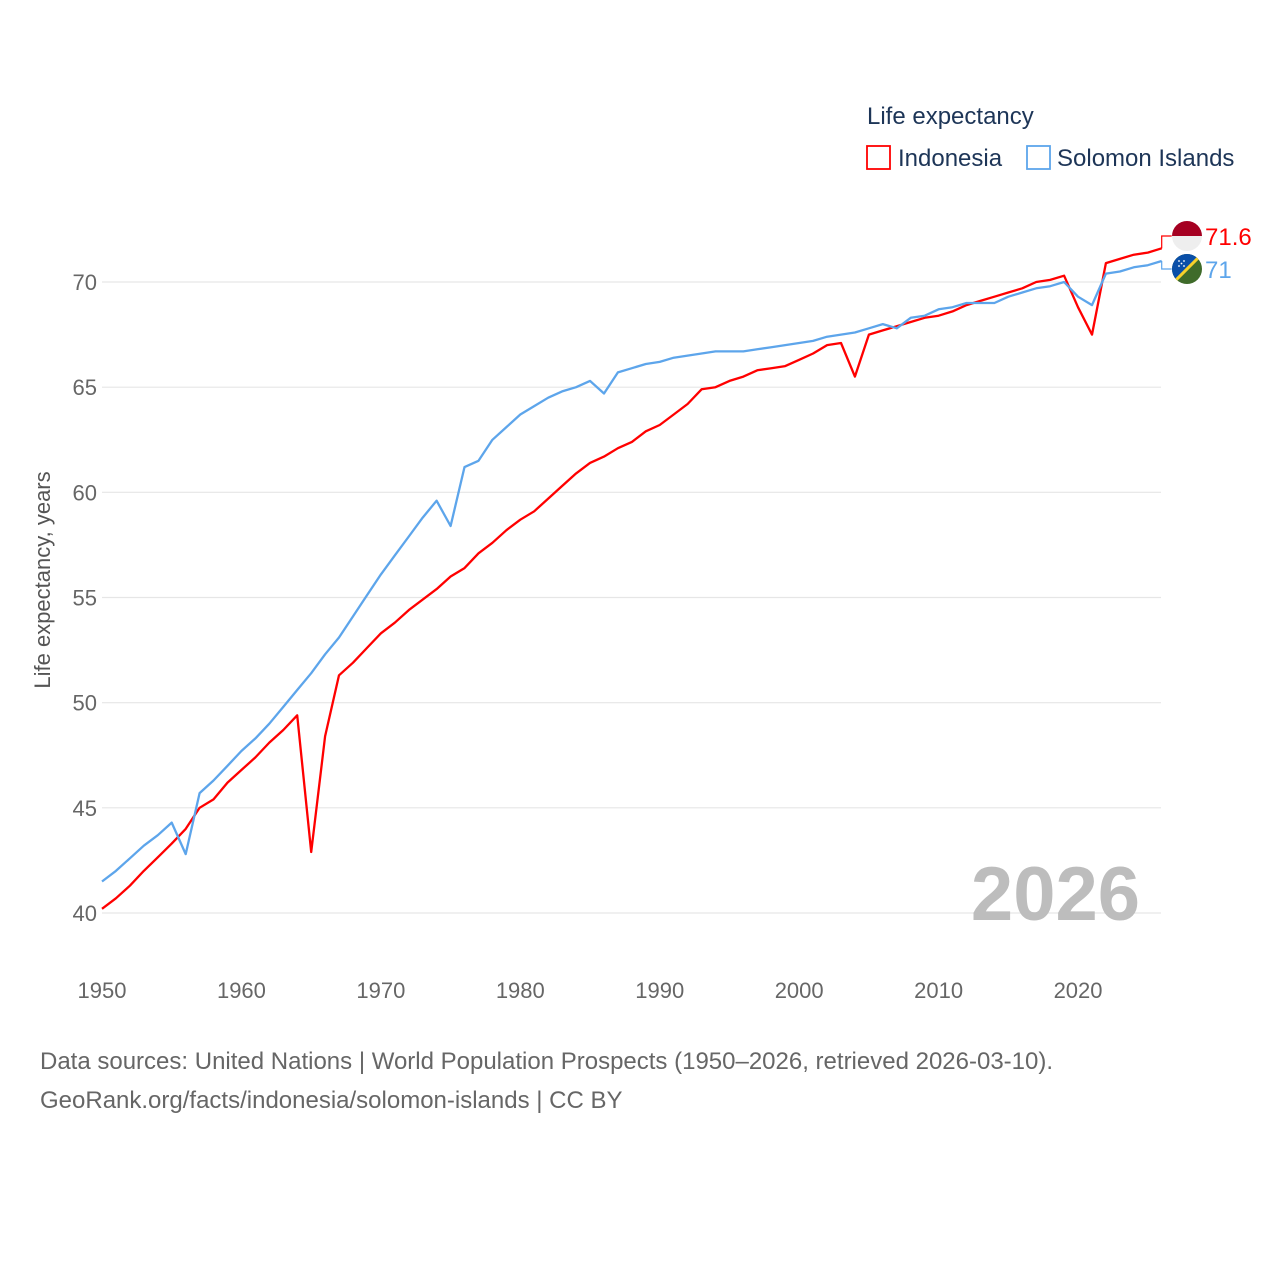 This screenshot has height=1280, width=1280. What do you see at coordinates (590, 990) in the screenshot?
I see `x-axis-ticks: 1950 1960 1970 1980 1990 2000 2010 2020` at bounding box center [590, 990].